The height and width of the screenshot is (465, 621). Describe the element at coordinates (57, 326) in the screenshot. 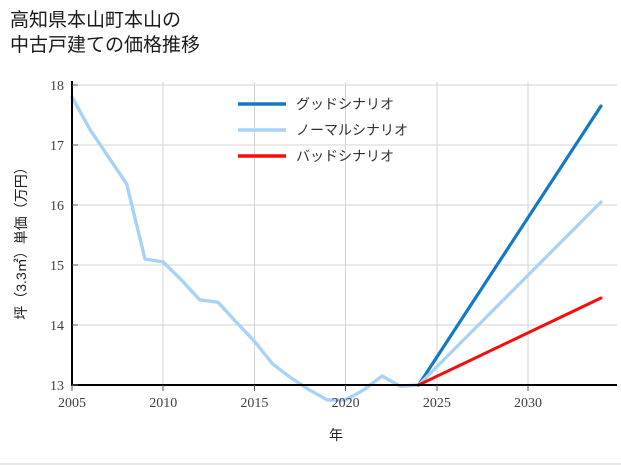

I see `y-tick-label: 14` at that location.